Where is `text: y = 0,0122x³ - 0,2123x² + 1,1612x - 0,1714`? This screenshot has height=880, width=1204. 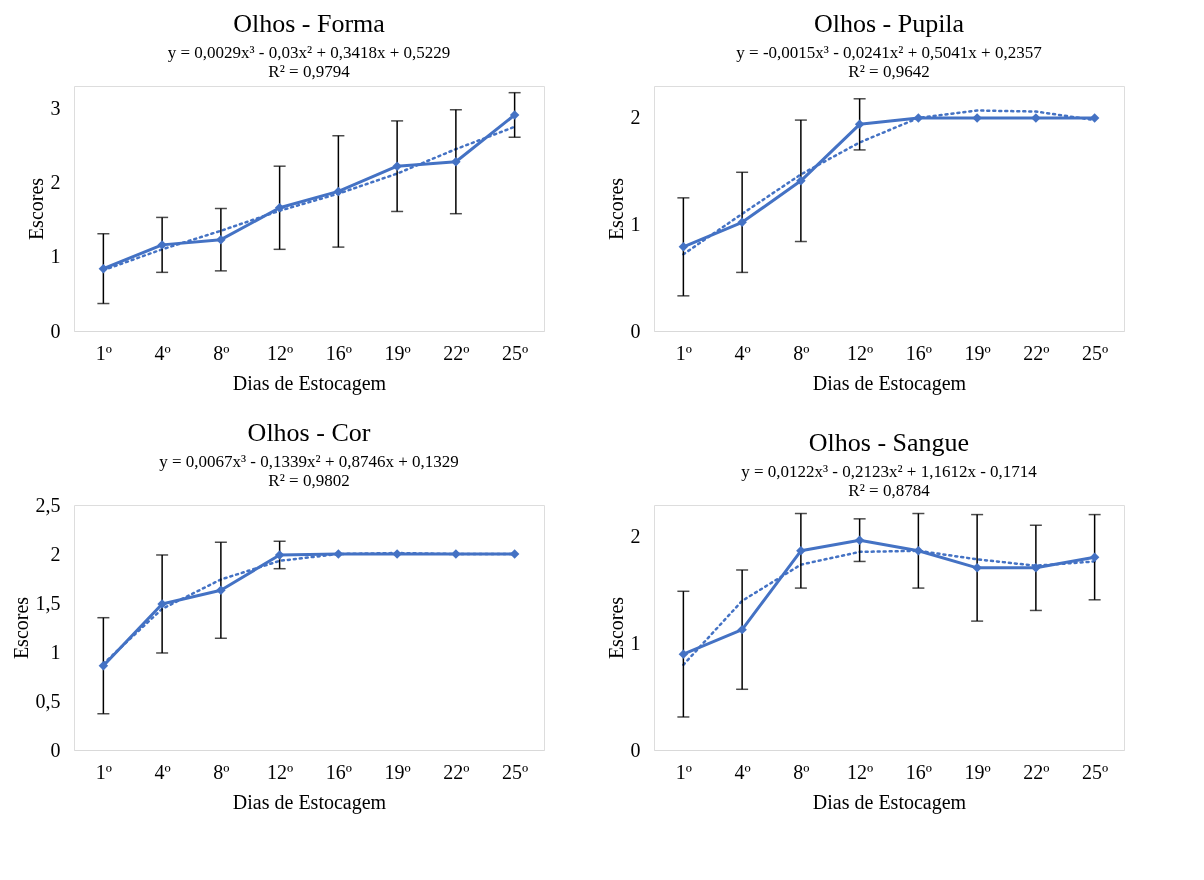 text: y = 0,0122x³ - 0,2123x² + 1,1612x - 0,1714 is located at coordinates (889, 471).